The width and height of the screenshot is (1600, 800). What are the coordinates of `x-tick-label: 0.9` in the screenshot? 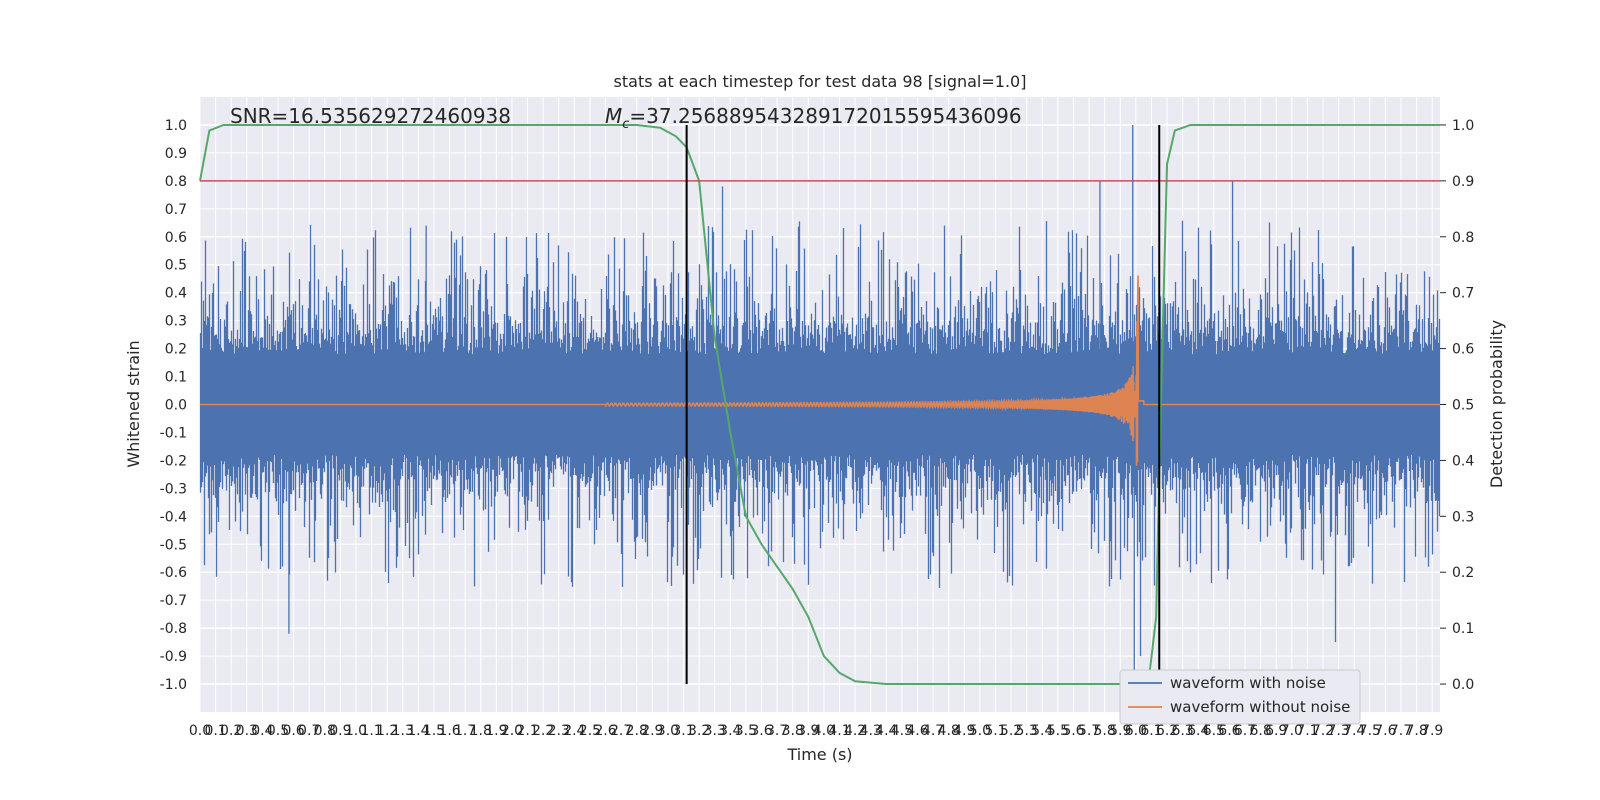 It's located at (340, 731).